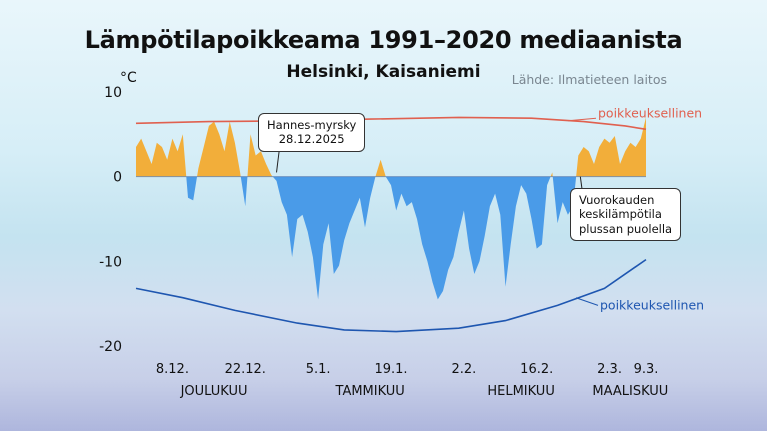 The height and width of the screenshot is (431, 767). I want to click on upper-threshold-label: poikkeuksellinen, so click(650, 112).